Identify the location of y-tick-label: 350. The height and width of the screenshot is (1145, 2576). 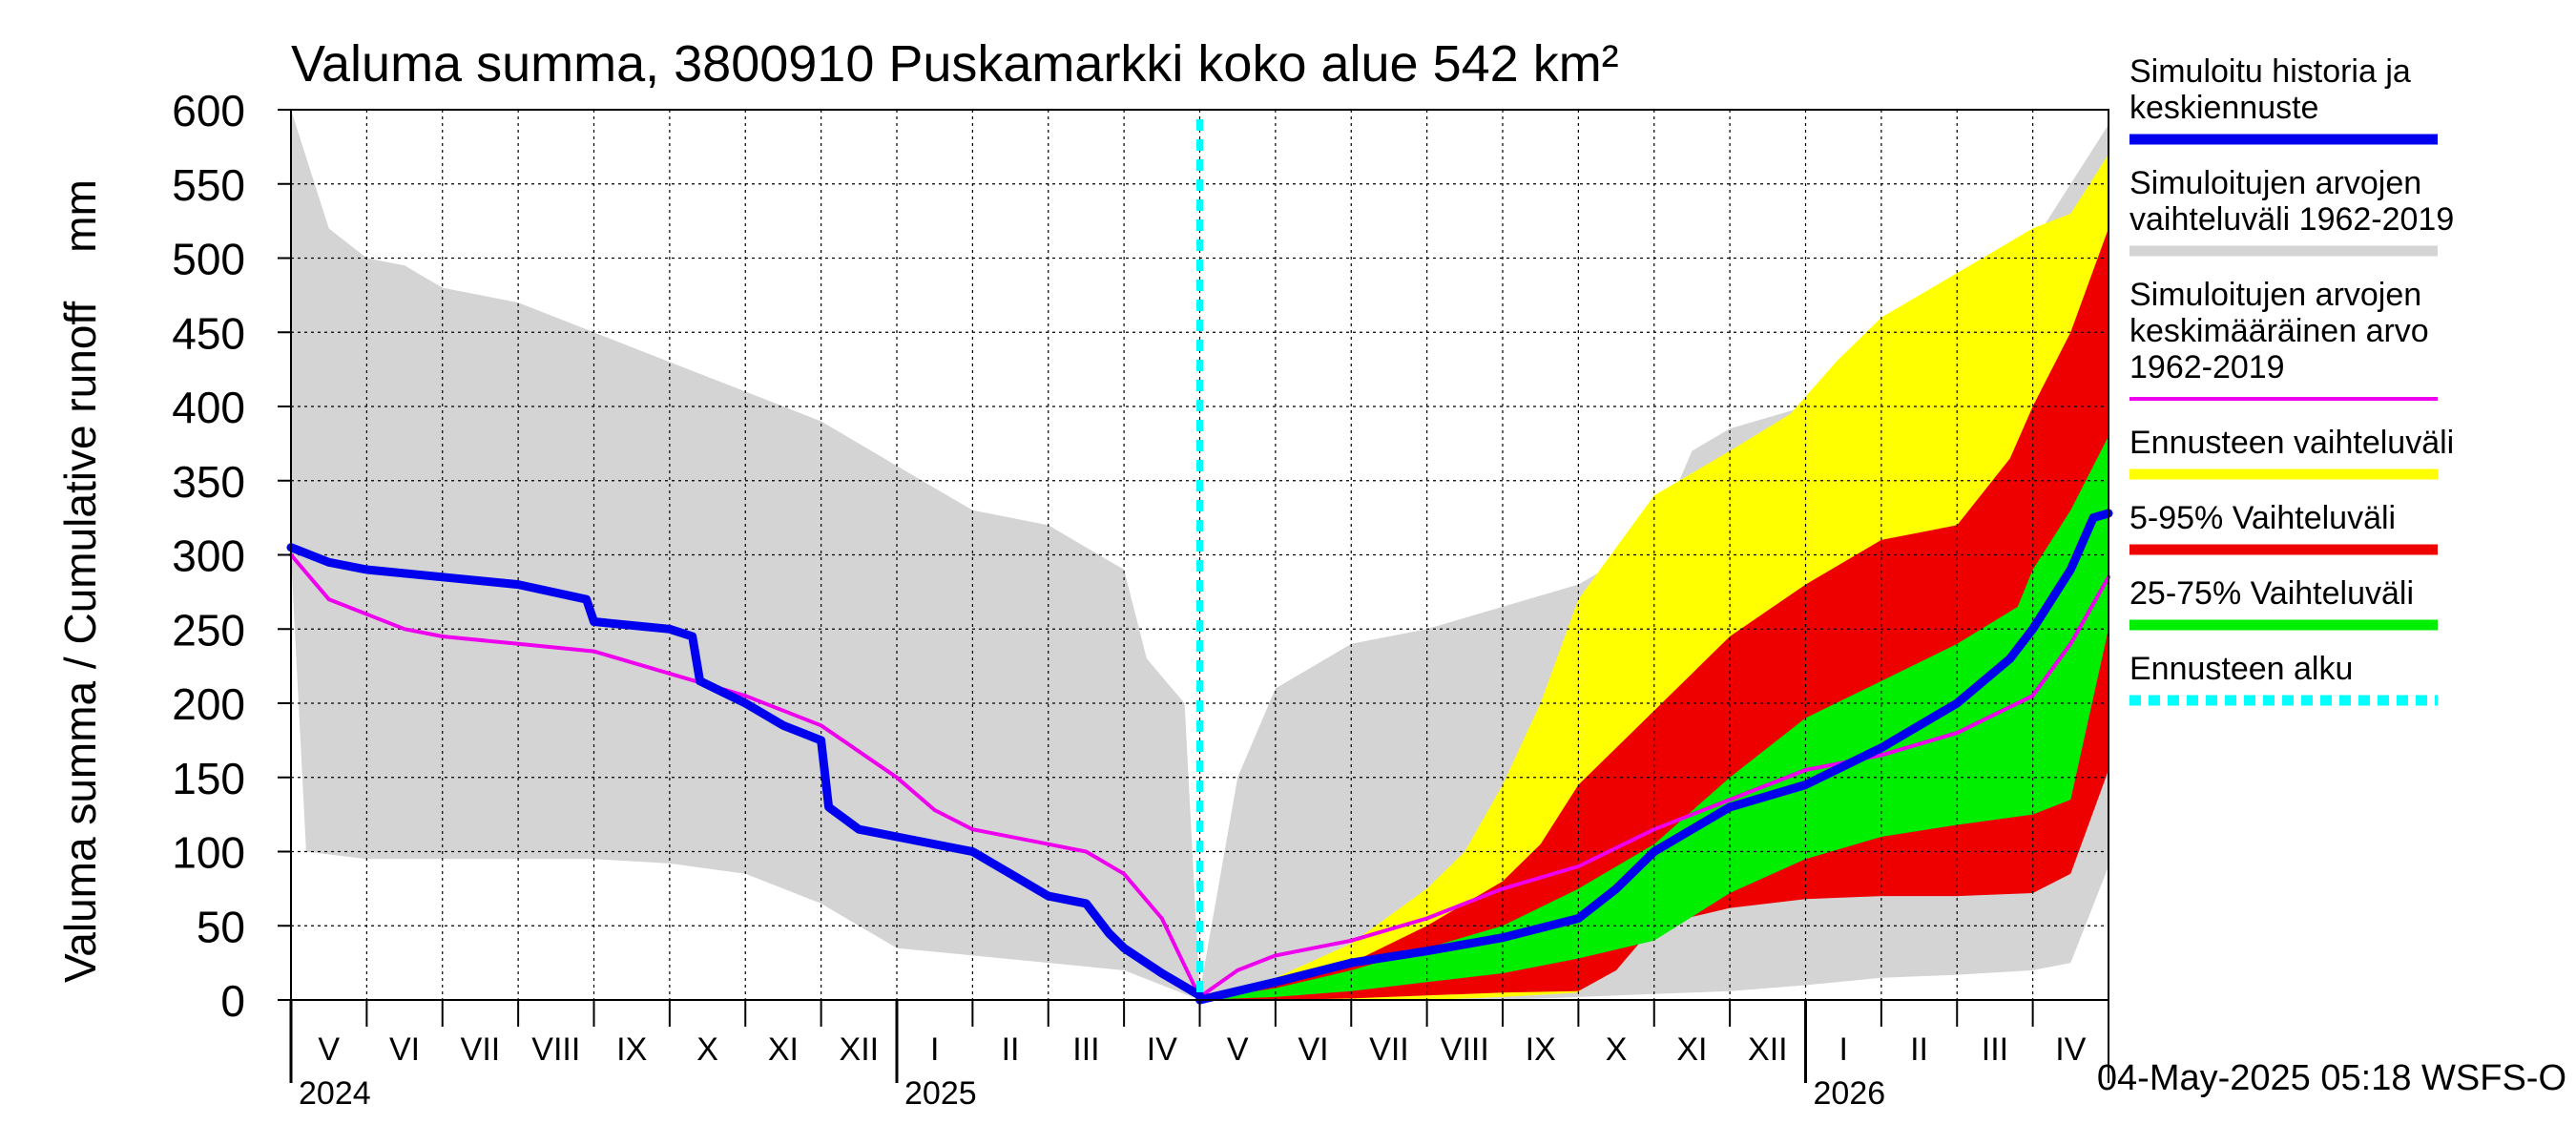
(208, 482).